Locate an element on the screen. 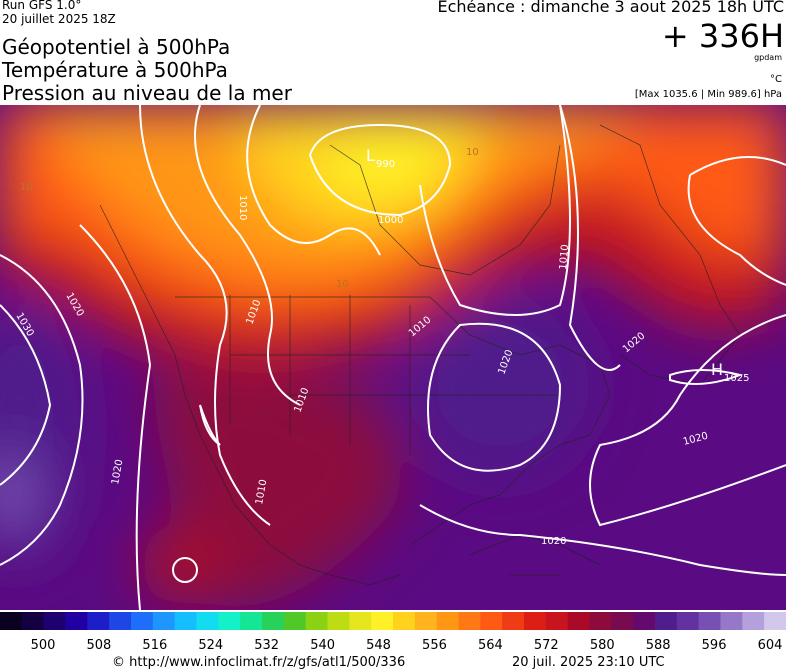  unit: °C is located at coordinates (776, 79).